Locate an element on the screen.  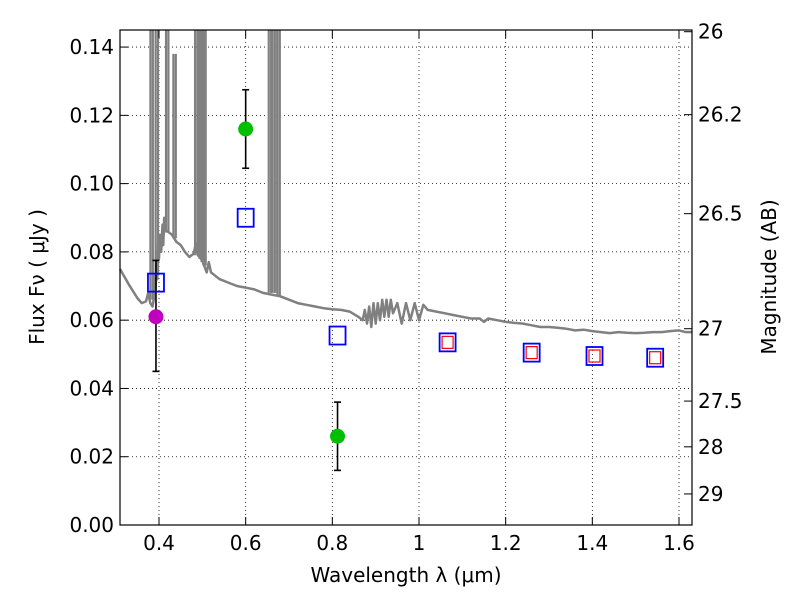
y-axis-label: Flux Fν ( μJy ) is located at coordinates (37, 277).